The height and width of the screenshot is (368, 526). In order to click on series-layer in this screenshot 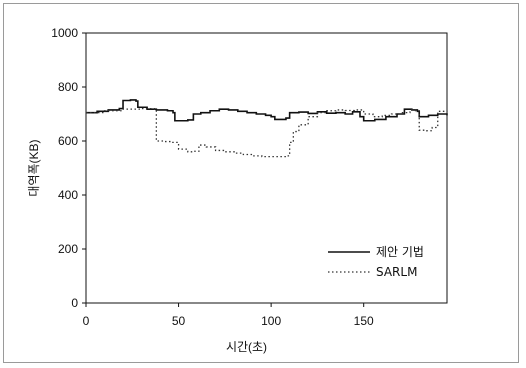, I will do `click(267, 128)`.